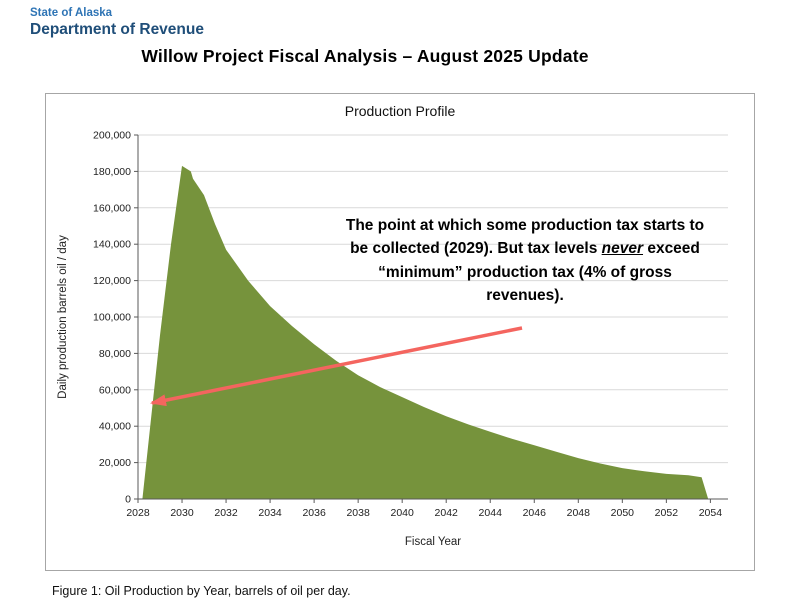 The height and width of the screenshot is (612, 800). What do you see at coordinates (71, 13) in the screenshot?
I see `state-label: State of Alaska` at bounding box center [71, 13].